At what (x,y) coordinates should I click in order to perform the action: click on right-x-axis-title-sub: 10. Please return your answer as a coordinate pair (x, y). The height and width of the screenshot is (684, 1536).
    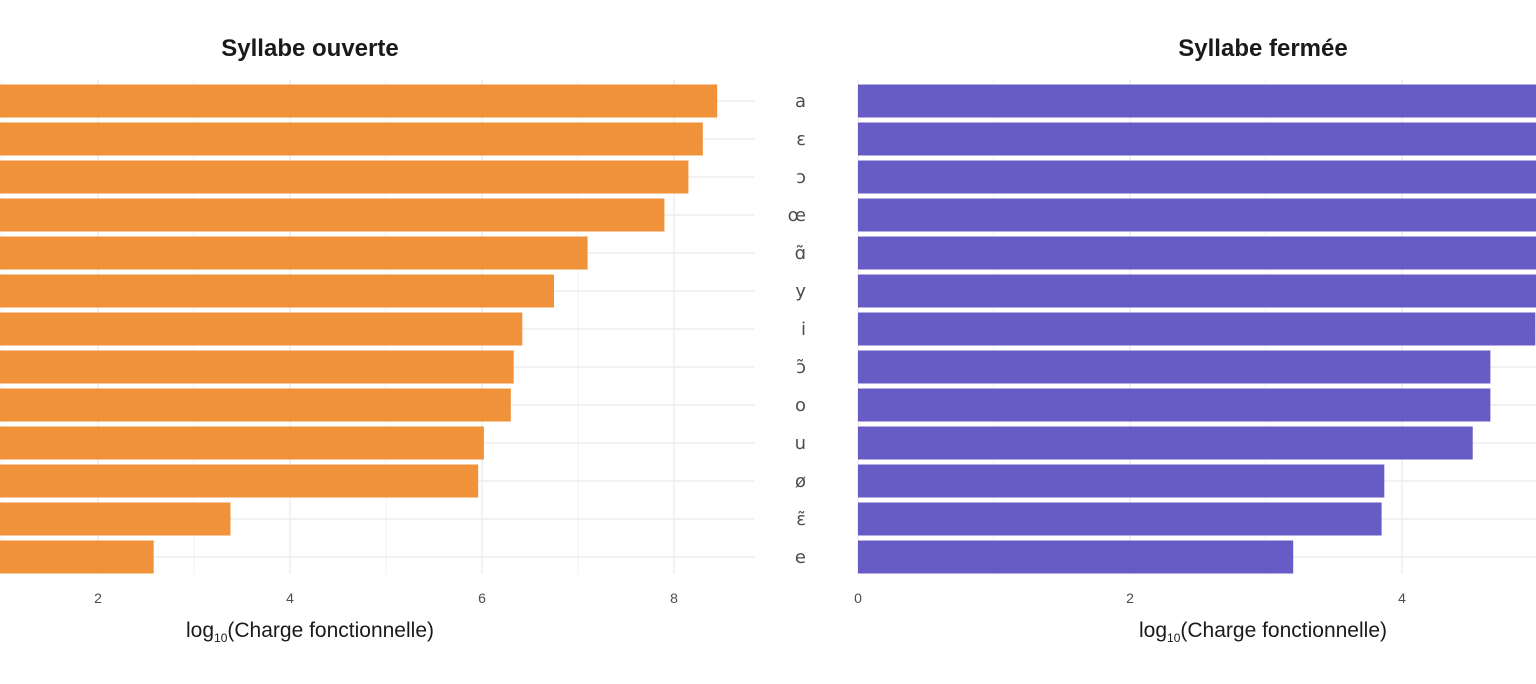
    Looking at the image, I should click on (1174, 638).